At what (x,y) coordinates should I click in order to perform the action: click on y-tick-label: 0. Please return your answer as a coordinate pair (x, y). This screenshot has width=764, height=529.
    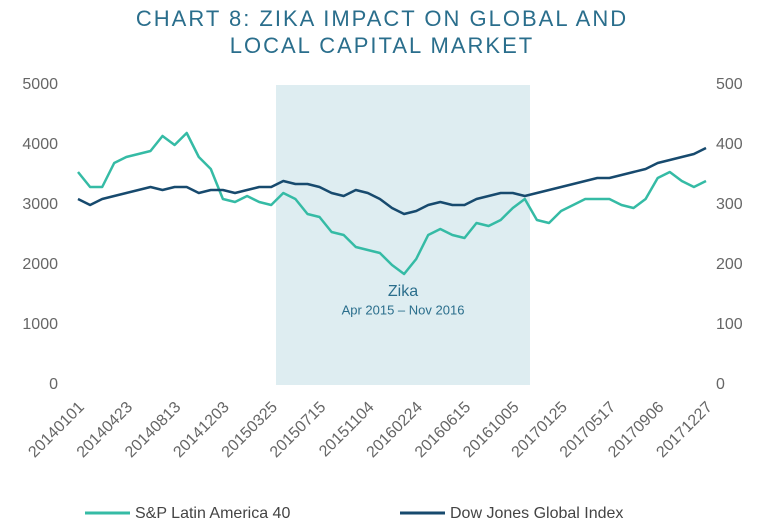
    Looking at the image, I should click on (53, 384).